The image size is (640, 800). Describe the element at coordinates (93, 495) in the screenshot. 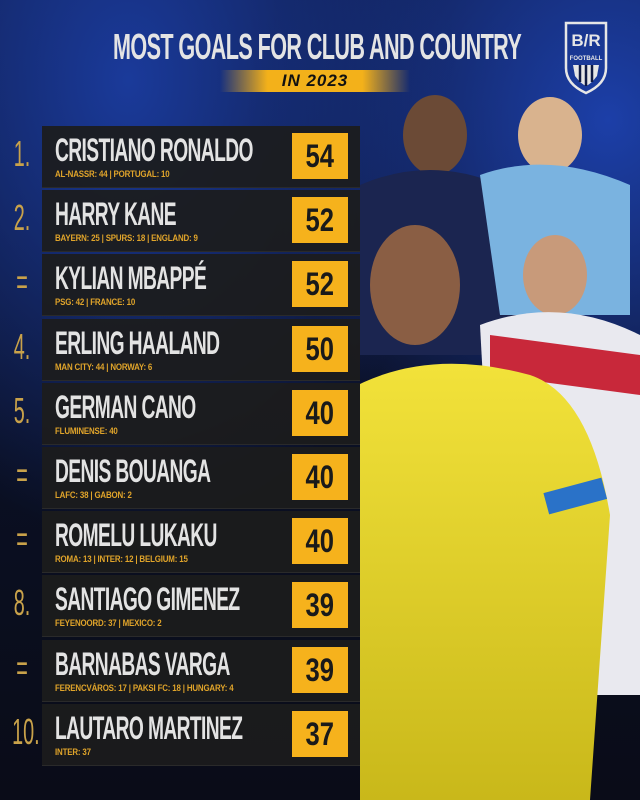

I see `goal-breakdown: LAFC: 38 | GABON: 2` at that location.